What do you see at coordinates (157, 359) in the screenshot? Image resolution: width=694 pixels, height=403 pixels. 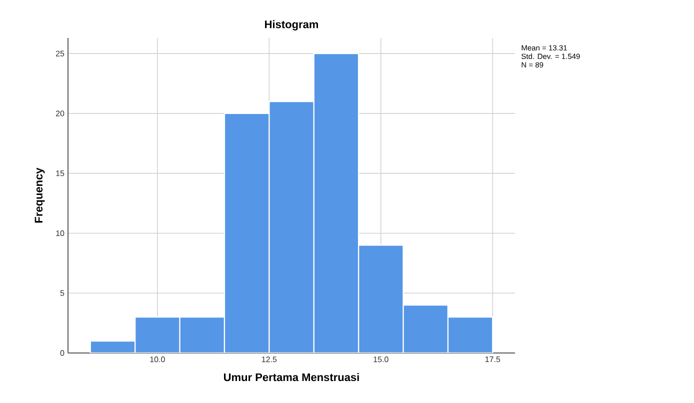 I see `x-tick-label: 10.0` at bounding box center [157, 359].